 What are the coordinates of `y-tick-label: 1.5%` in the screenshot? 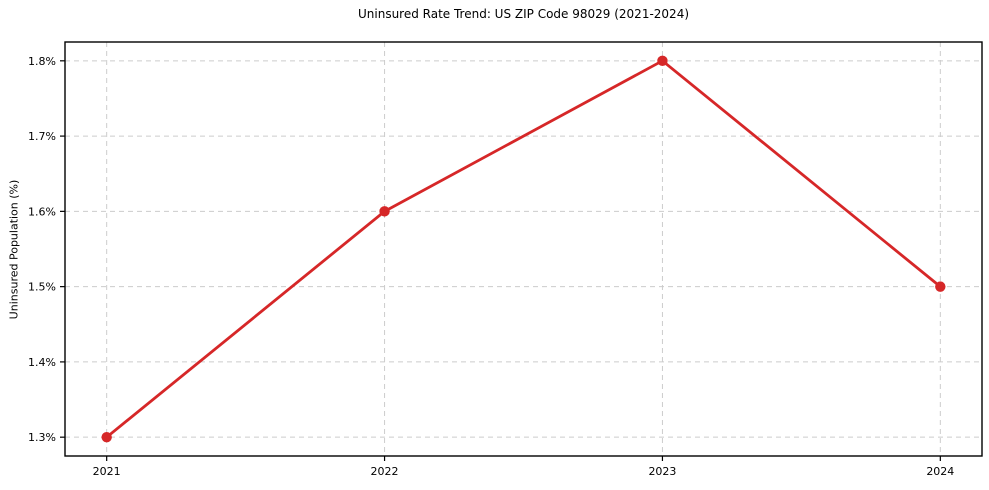 It's located at (42, 287).